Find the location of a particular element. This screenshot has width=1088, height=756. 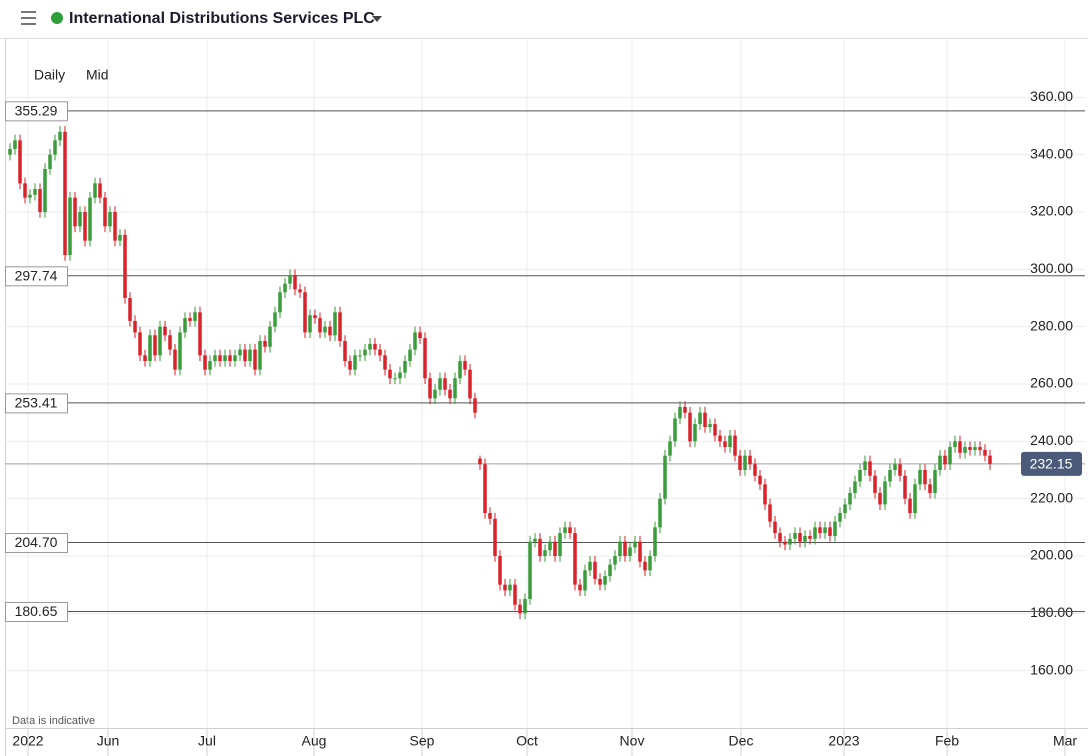

y-tick-label: 180.00 is located at coordinates (1051, 612).